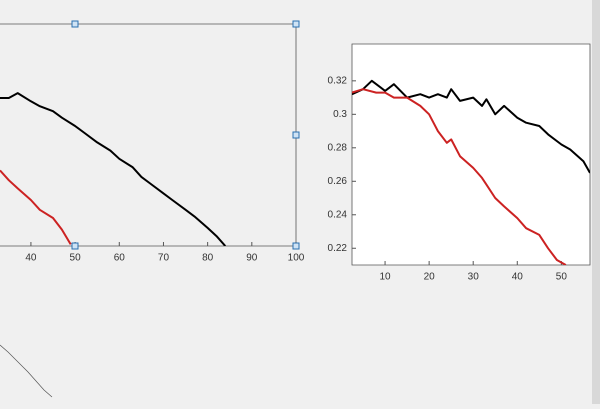  Describe the element at coordinates (338, 80) in the screenshot. I see `y-tick-label: 0.32` at that location.